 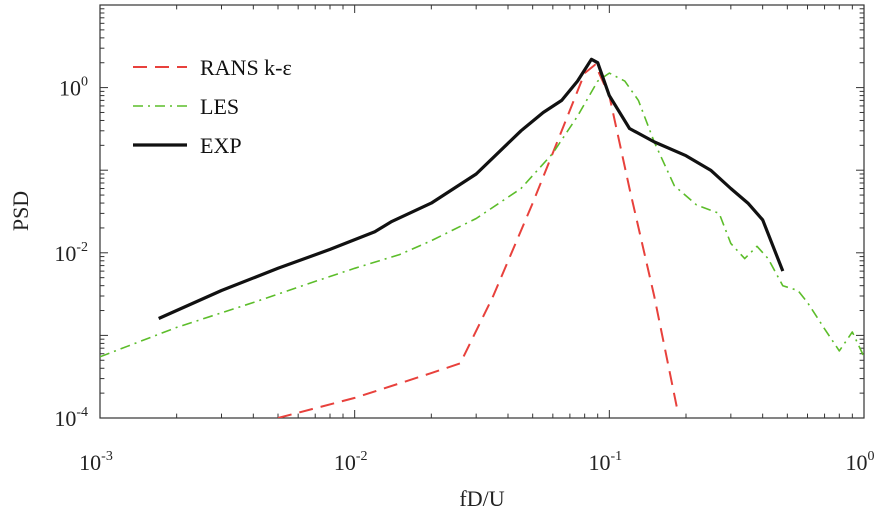 I want to click on legend: RANS k-ε LES EXP, so click(x=212, y=106).